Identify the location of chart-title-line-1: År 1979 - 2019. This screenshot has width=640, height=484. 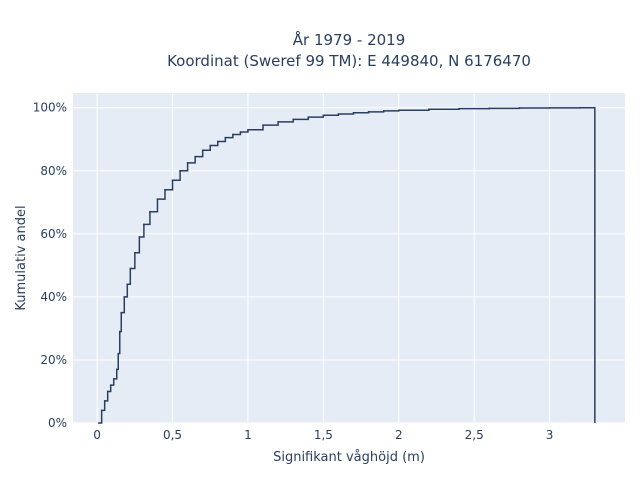
(349, 39).